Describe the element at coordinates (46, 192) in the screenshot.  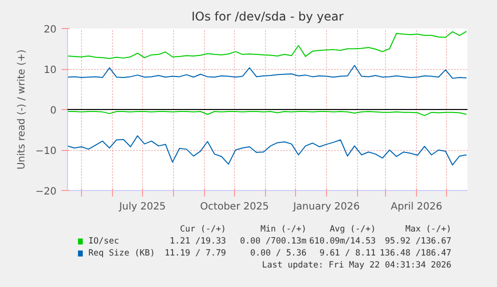
I see `y-tick-label: −20` at that location.